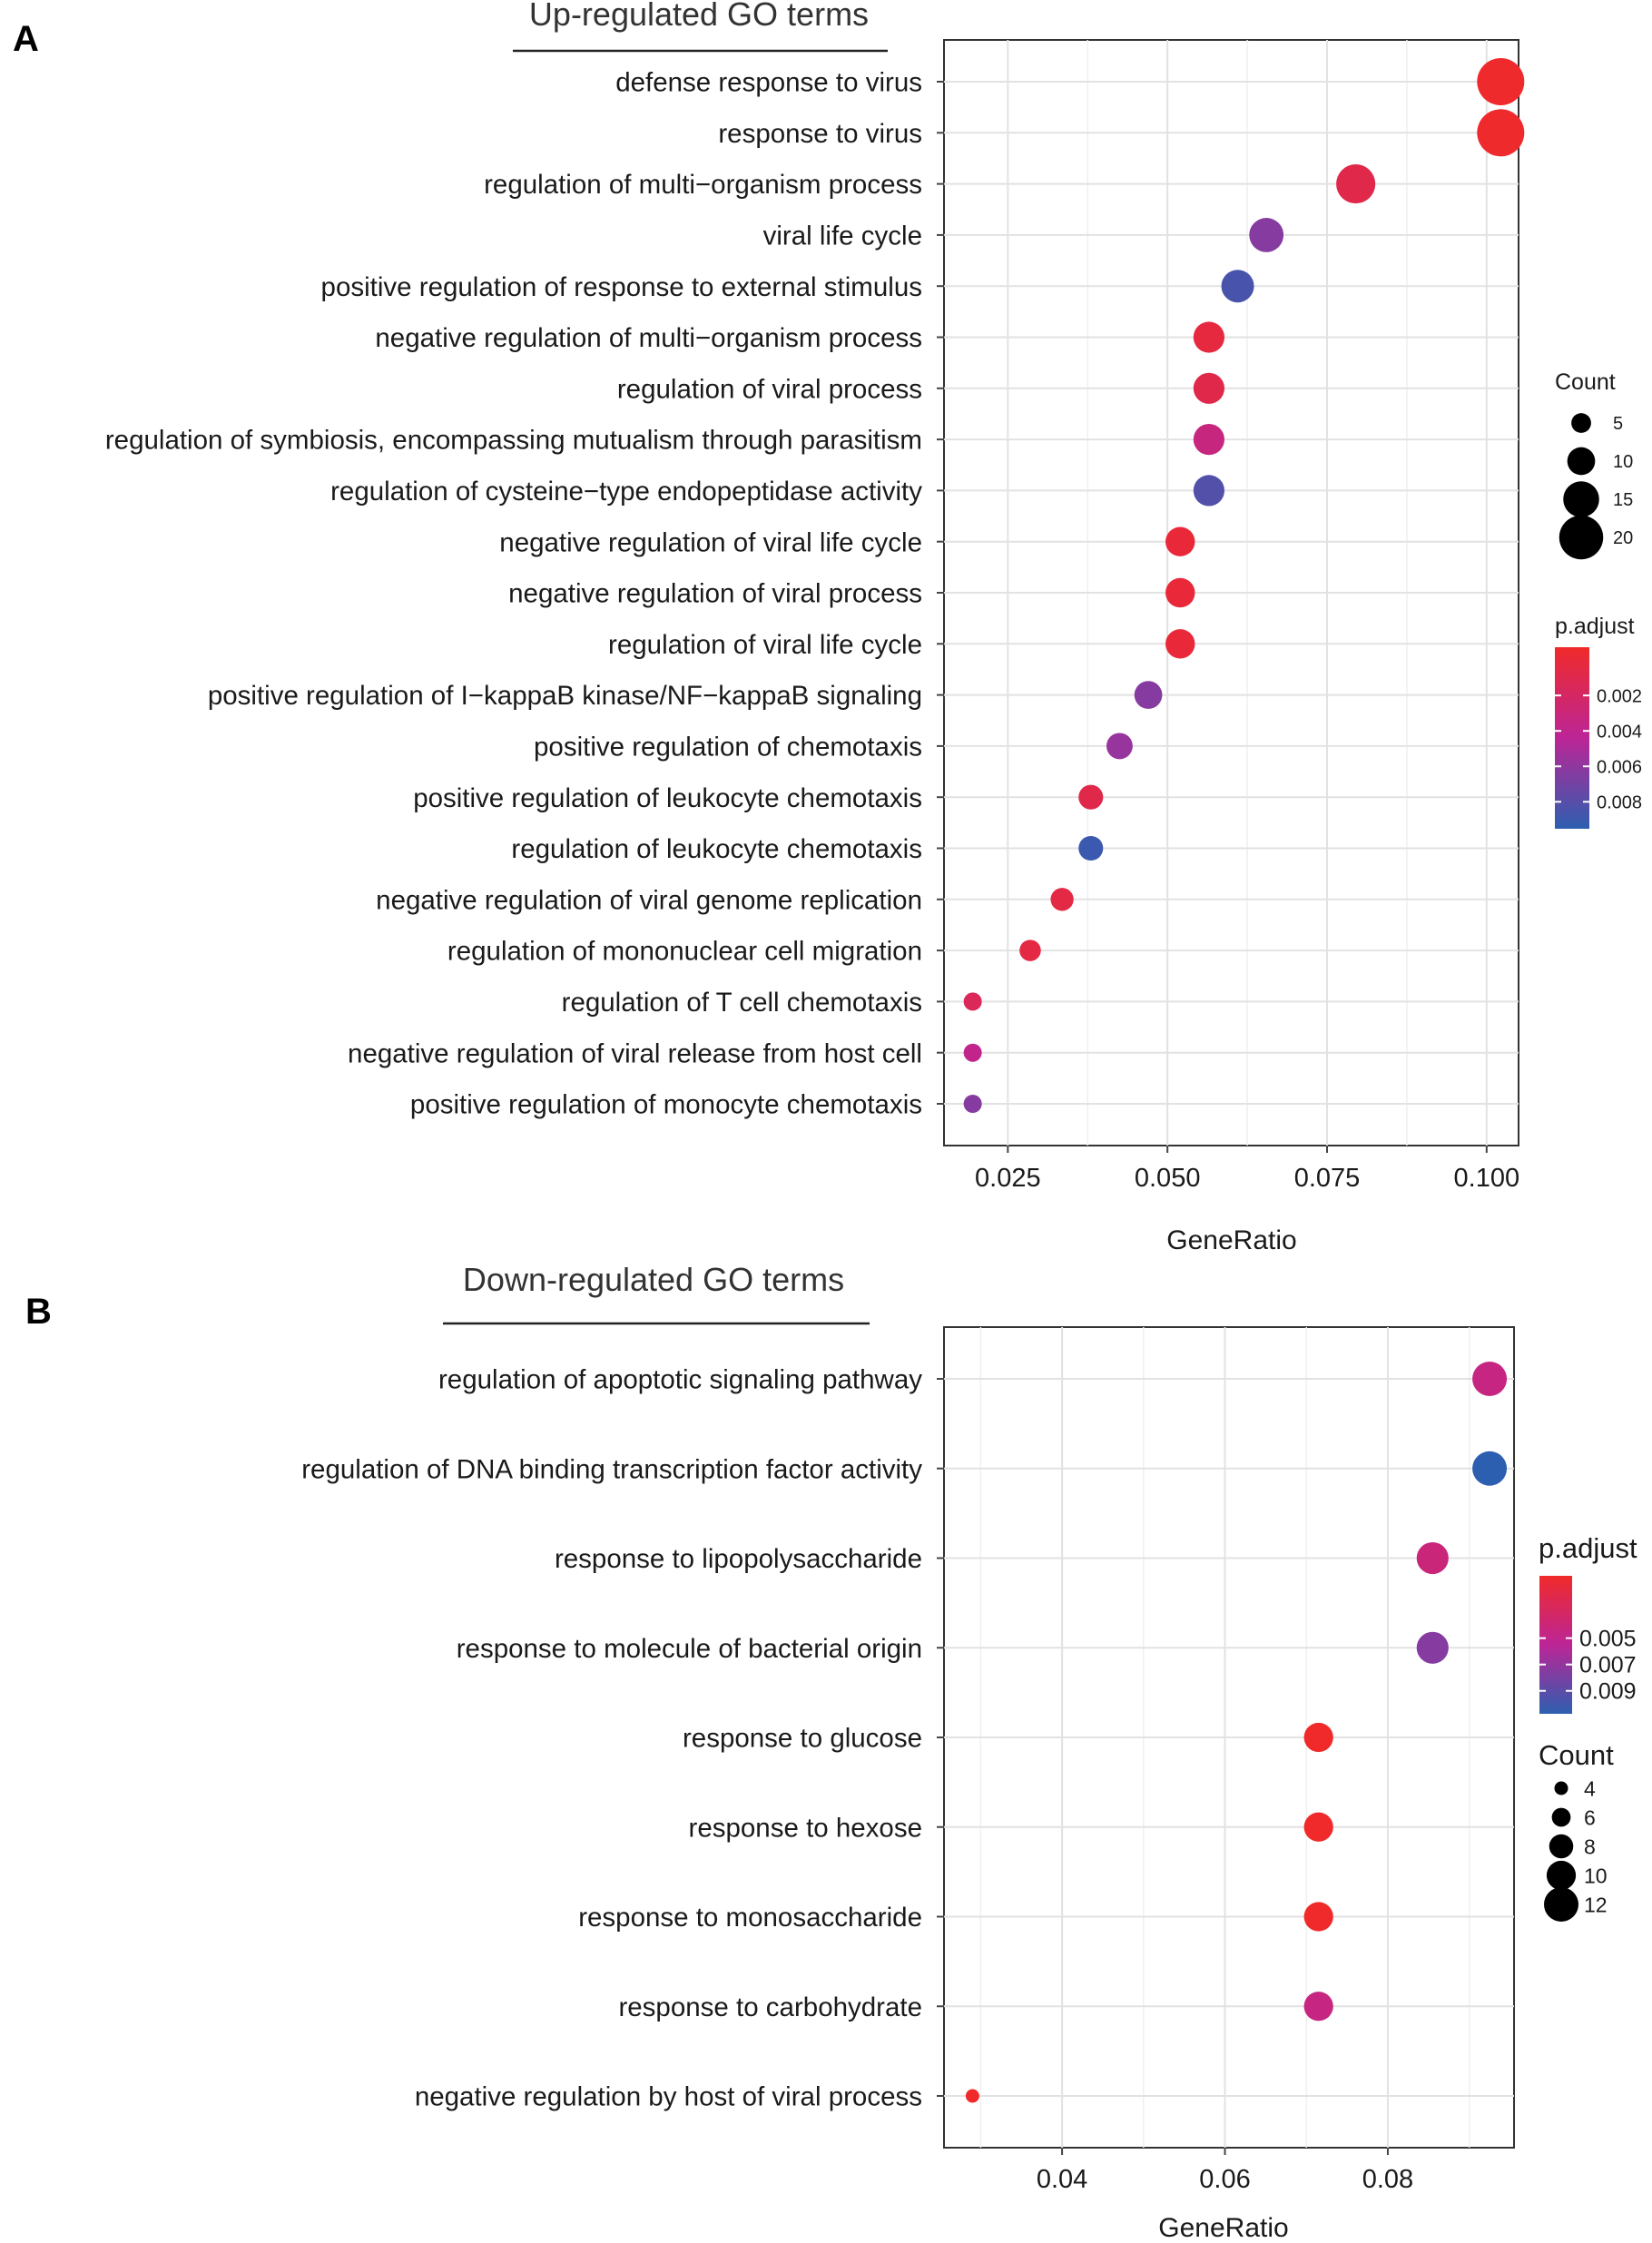 The width and height of the screenshot is (1652, 2243). I want to click on x-tick-label: 0.025, so click(1008, 1178).